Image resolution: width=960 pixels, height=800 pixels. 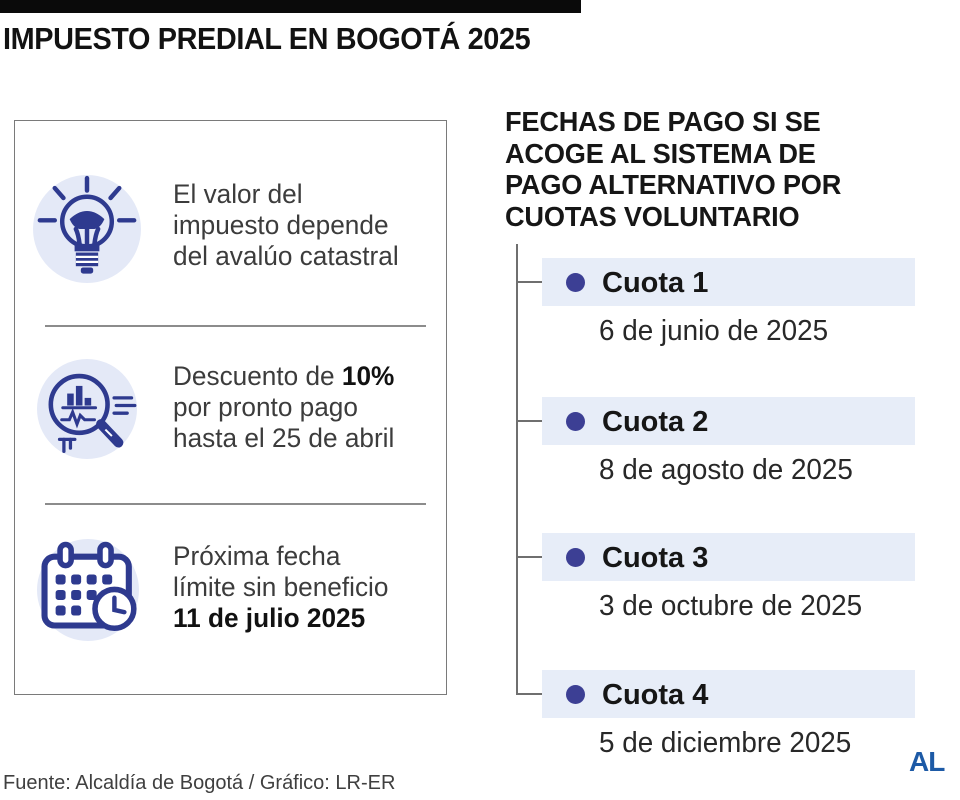 I want to click on feature-descuento-line1: Descuento de 10%, so click(x=283, y=376).